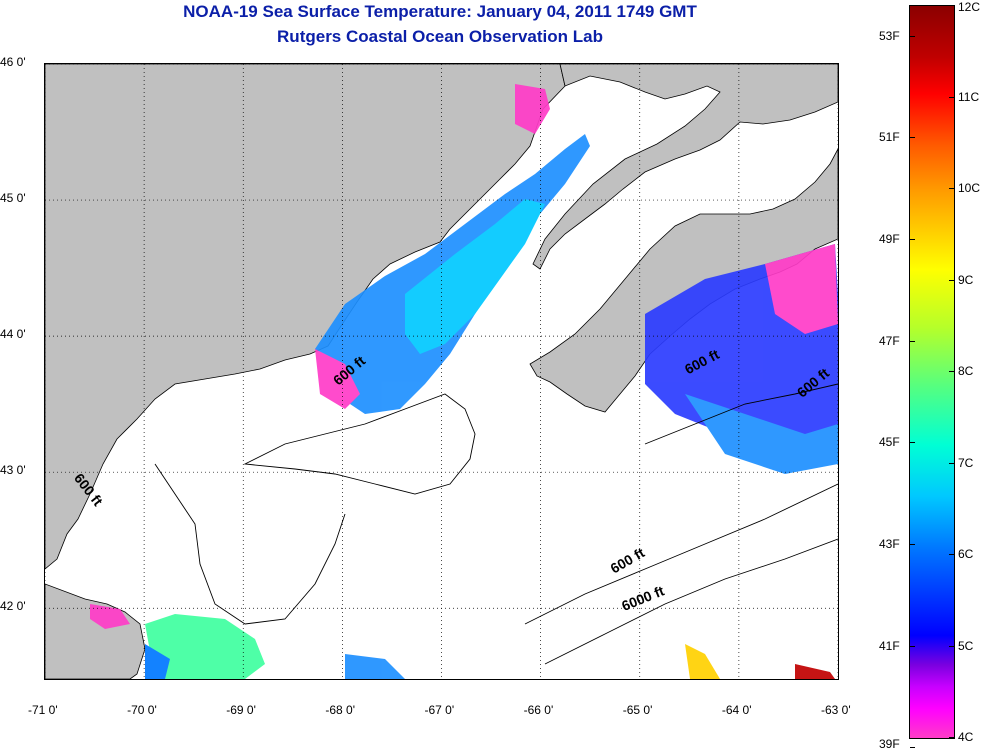 The width and height of the screenshot is (984, 754). I want to click on fahrenheit-tick-label: 39F, so click(889, 744).